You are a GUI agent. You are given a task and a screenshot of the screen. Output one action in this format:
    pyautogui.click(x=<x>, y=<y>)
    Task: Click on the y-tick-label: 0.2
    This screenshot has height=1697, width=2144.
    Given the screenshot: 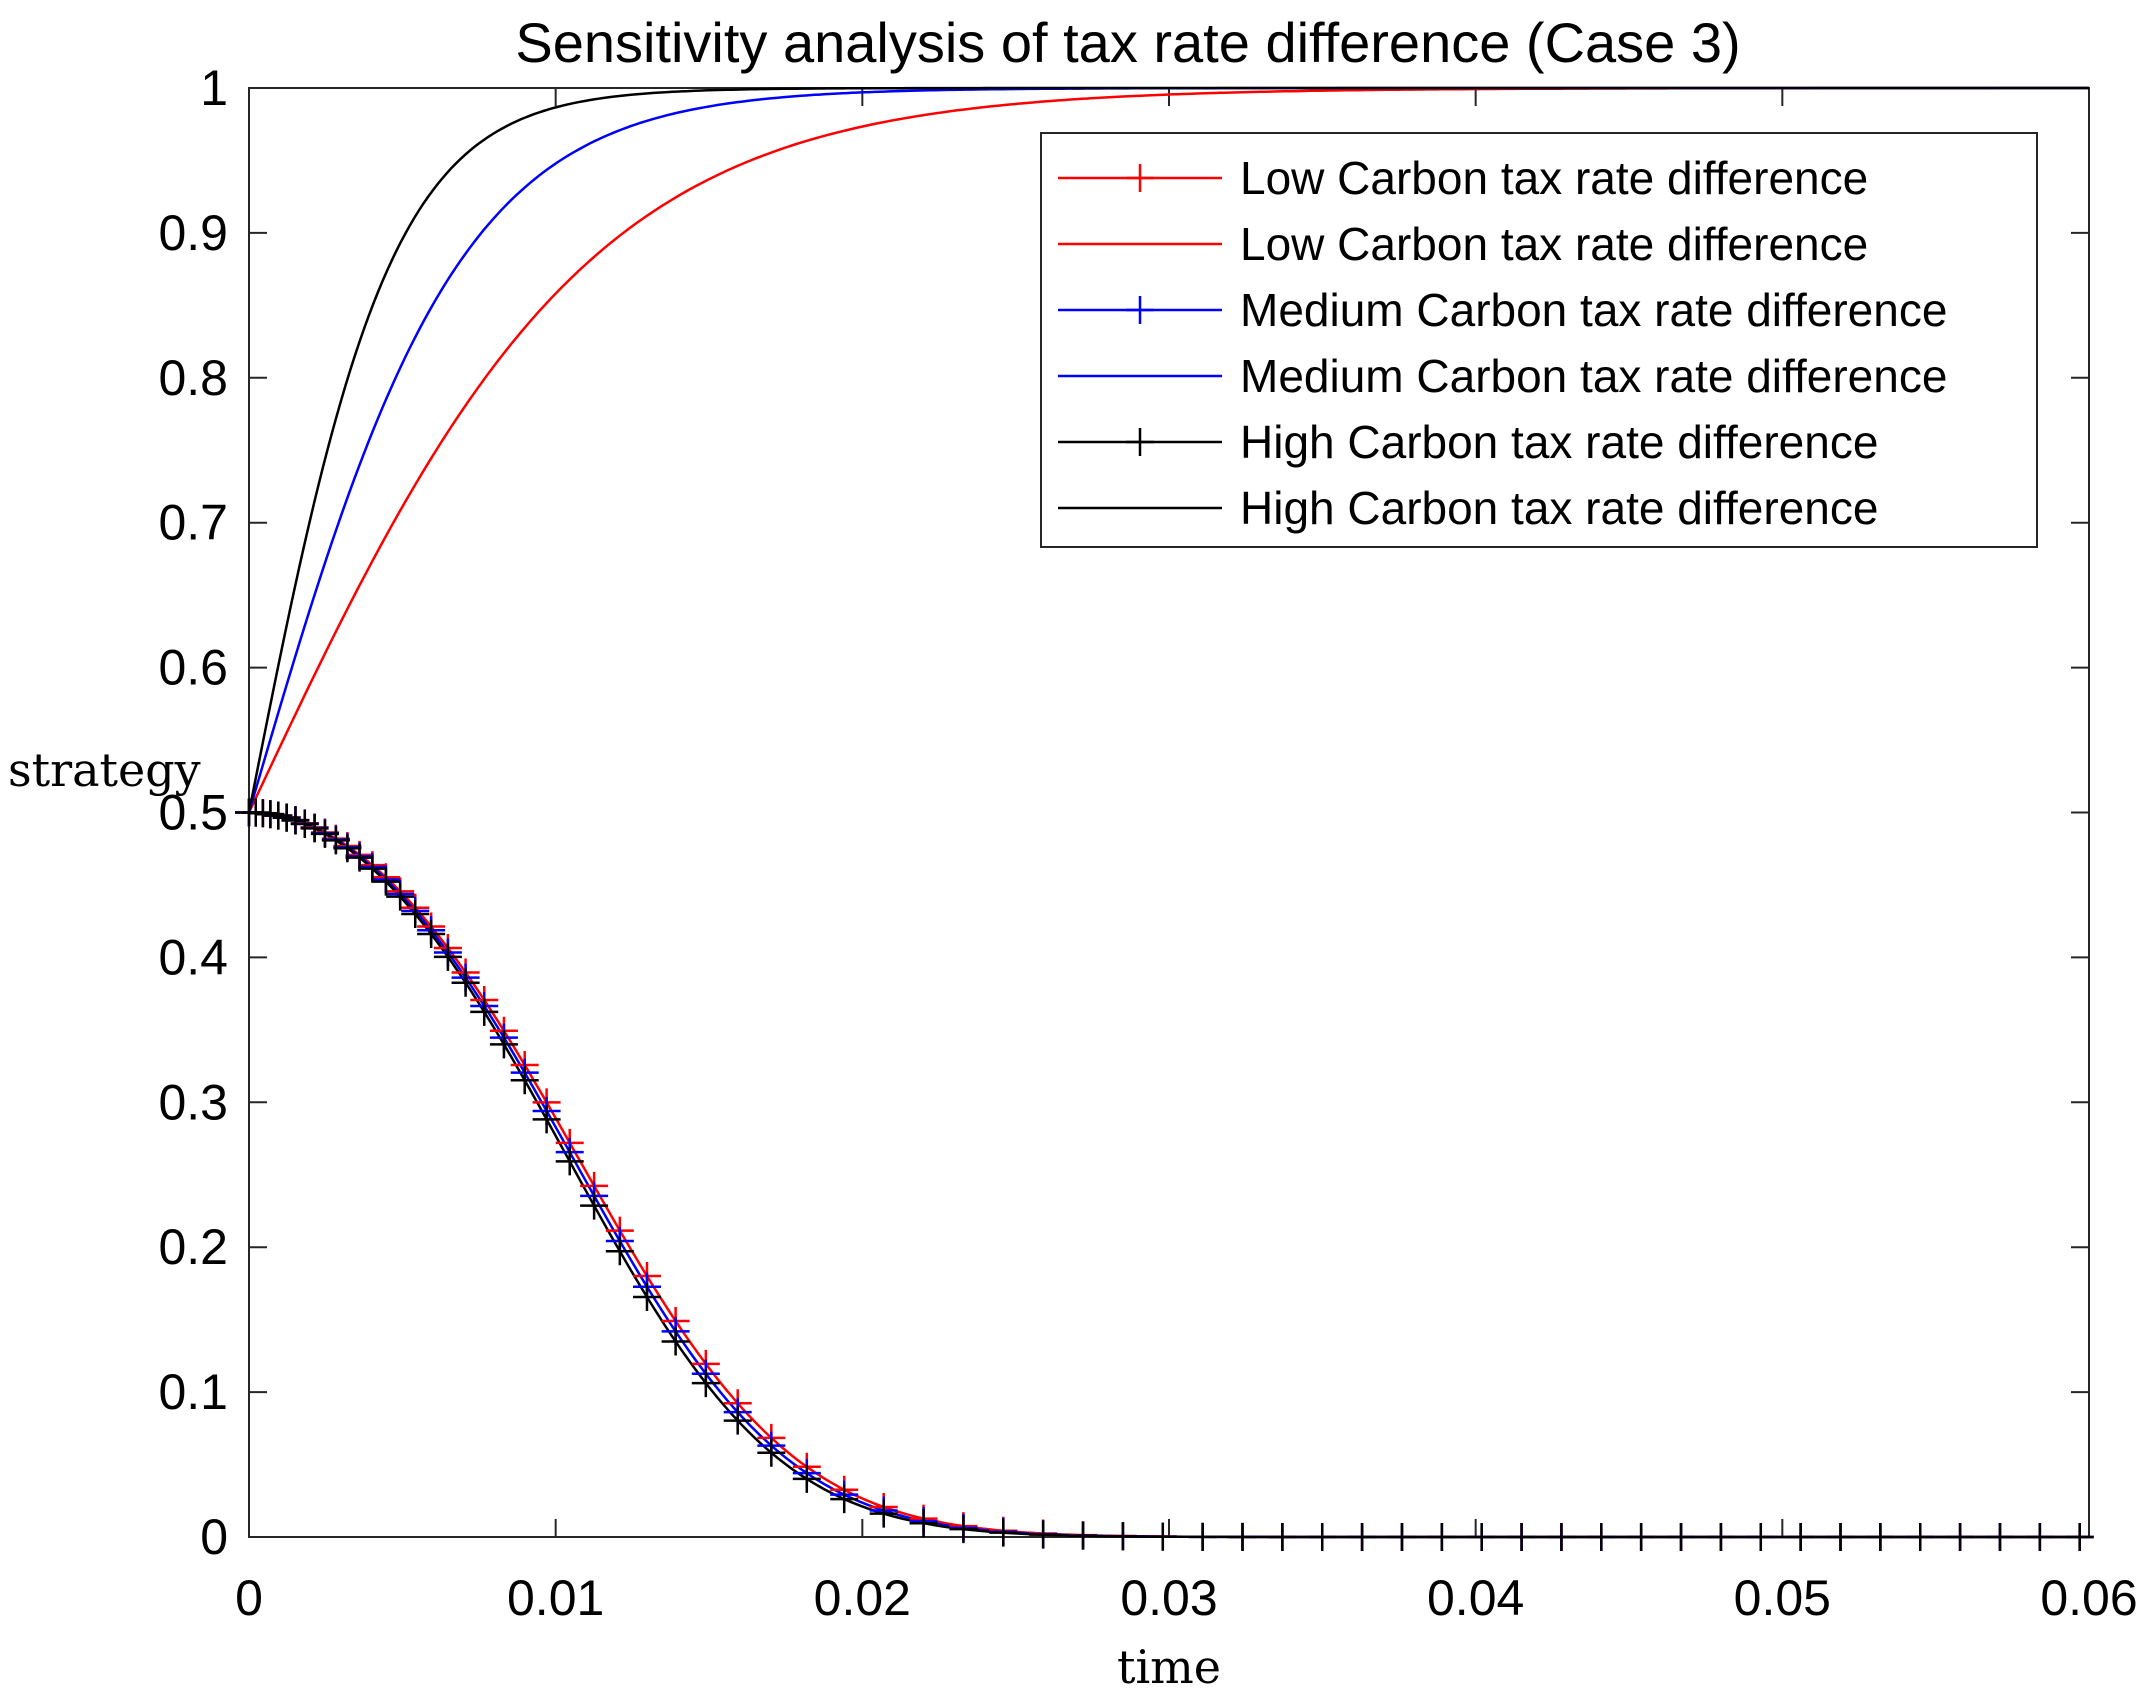 What is the action you would take?
    pyautogui.click(x=193, y=1247)
    